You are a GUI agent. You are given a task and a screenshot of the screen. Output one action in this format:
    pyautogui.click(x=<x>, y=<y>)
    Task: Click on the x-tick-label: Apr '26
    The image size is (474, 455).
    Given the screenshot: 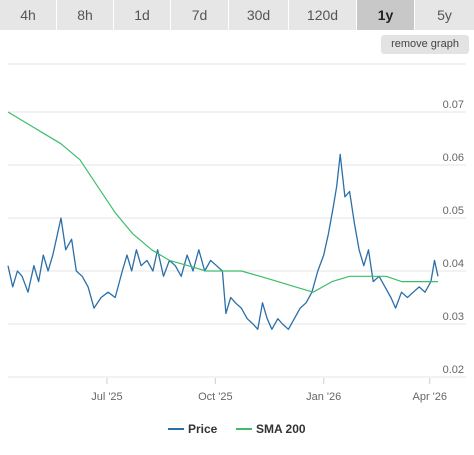 What is the action you would take?
    pyautogui.click(x=429, y=397)
    